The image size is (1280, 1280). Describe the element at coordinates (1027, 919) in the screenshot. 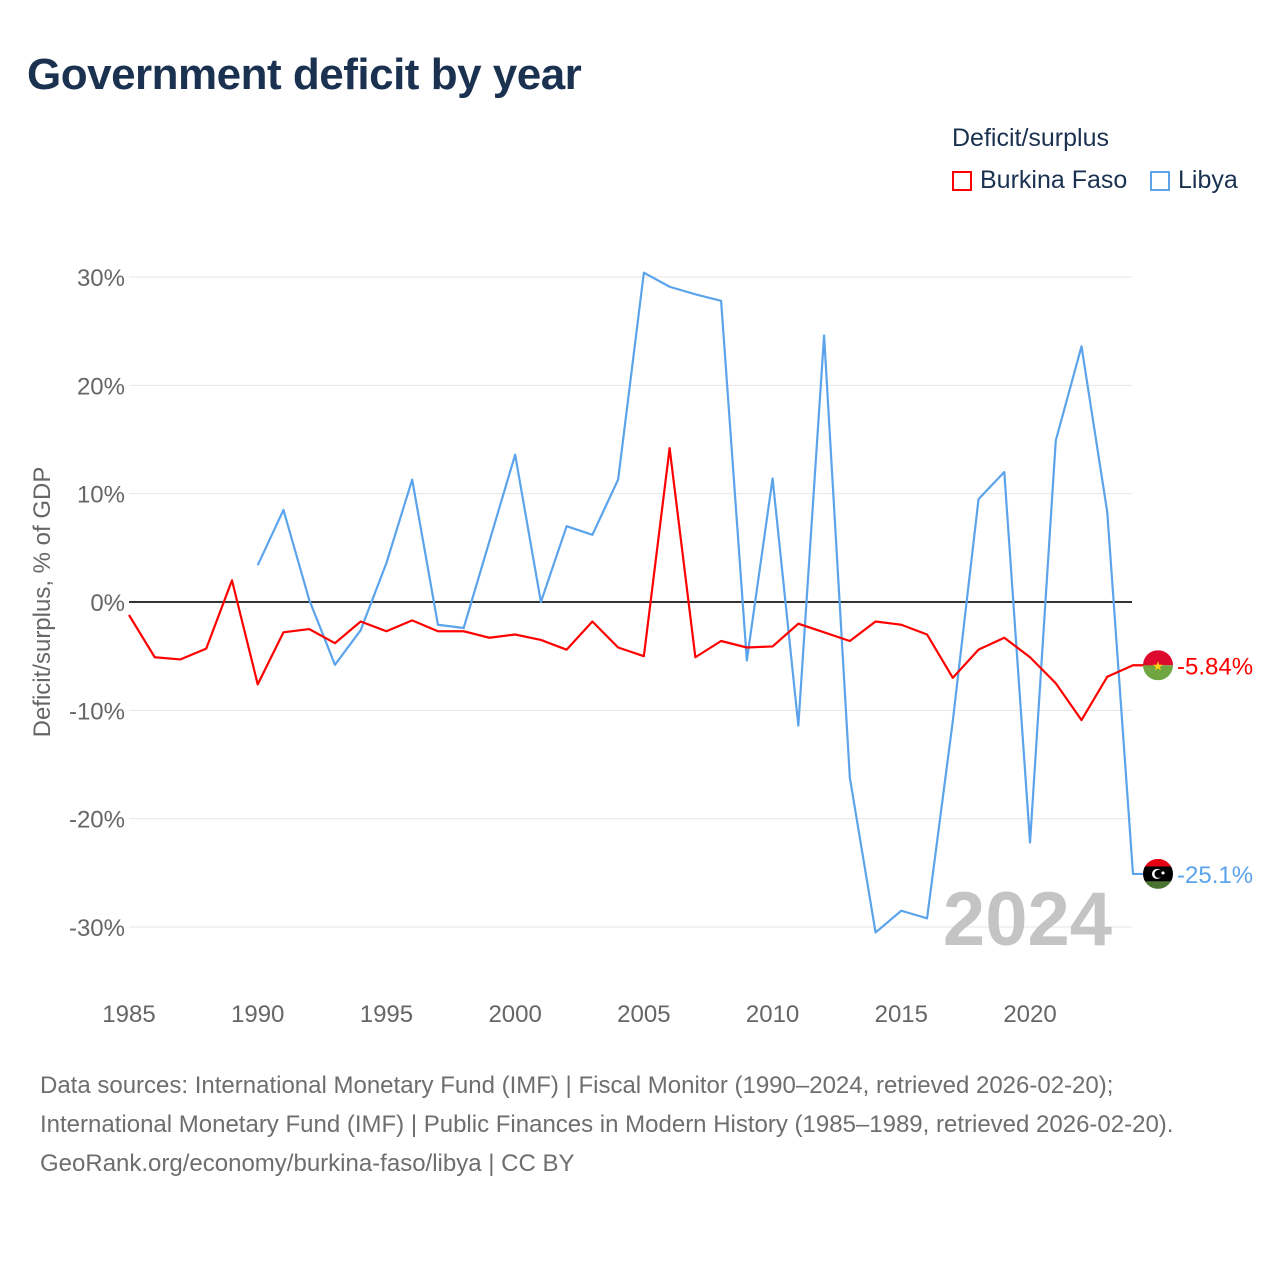

I see `year-watermark: 2024` at that location.